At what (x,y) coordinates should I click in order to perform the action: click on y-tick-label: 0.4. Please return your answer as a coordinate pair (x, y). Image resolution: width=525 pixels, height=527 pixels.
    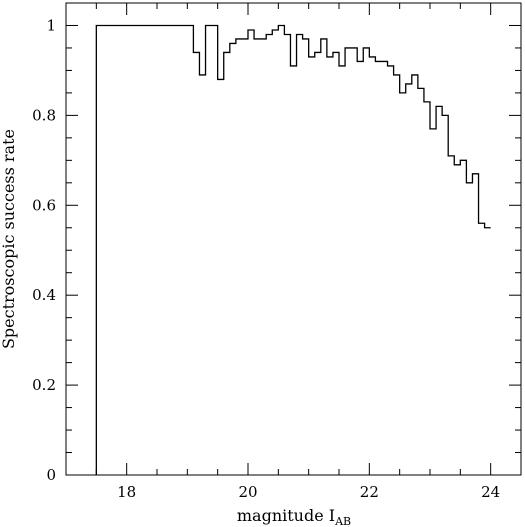
    Looking at the image, I should click on (44, 295).